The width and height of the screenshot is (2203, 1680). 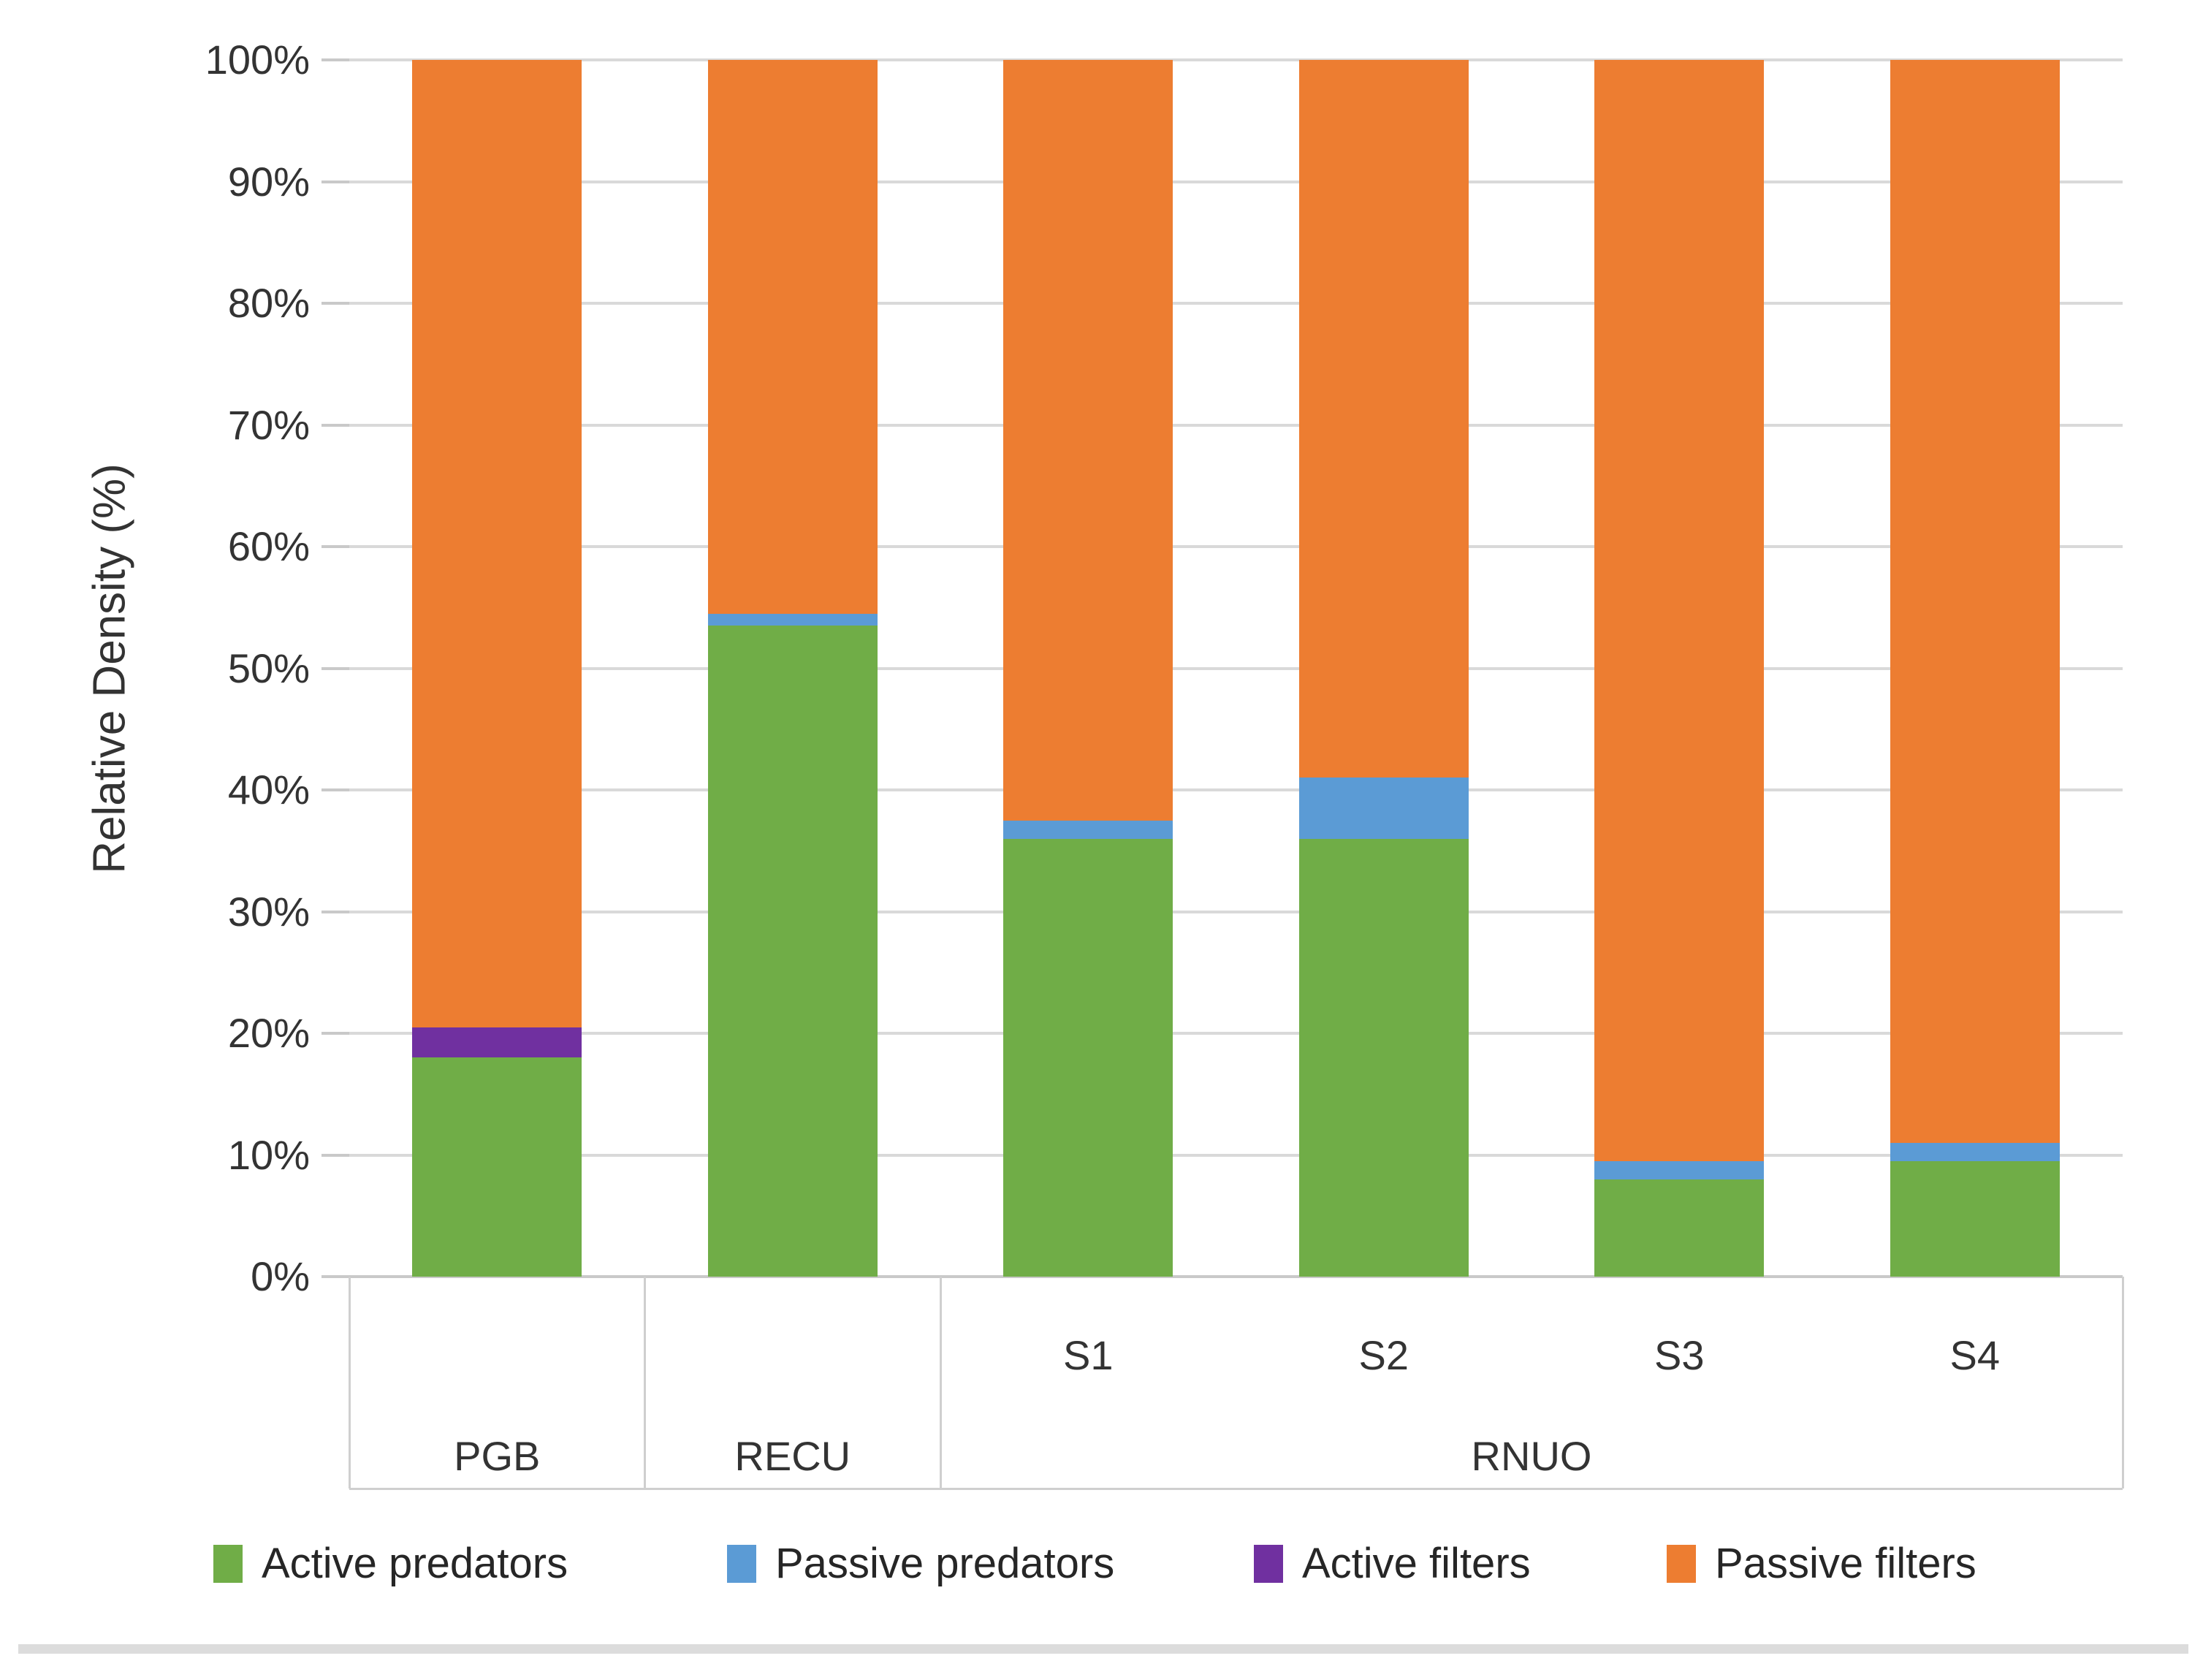 I want to click on legend-item-passive-filters: Passive filters, so click(x=1822, y=1563).